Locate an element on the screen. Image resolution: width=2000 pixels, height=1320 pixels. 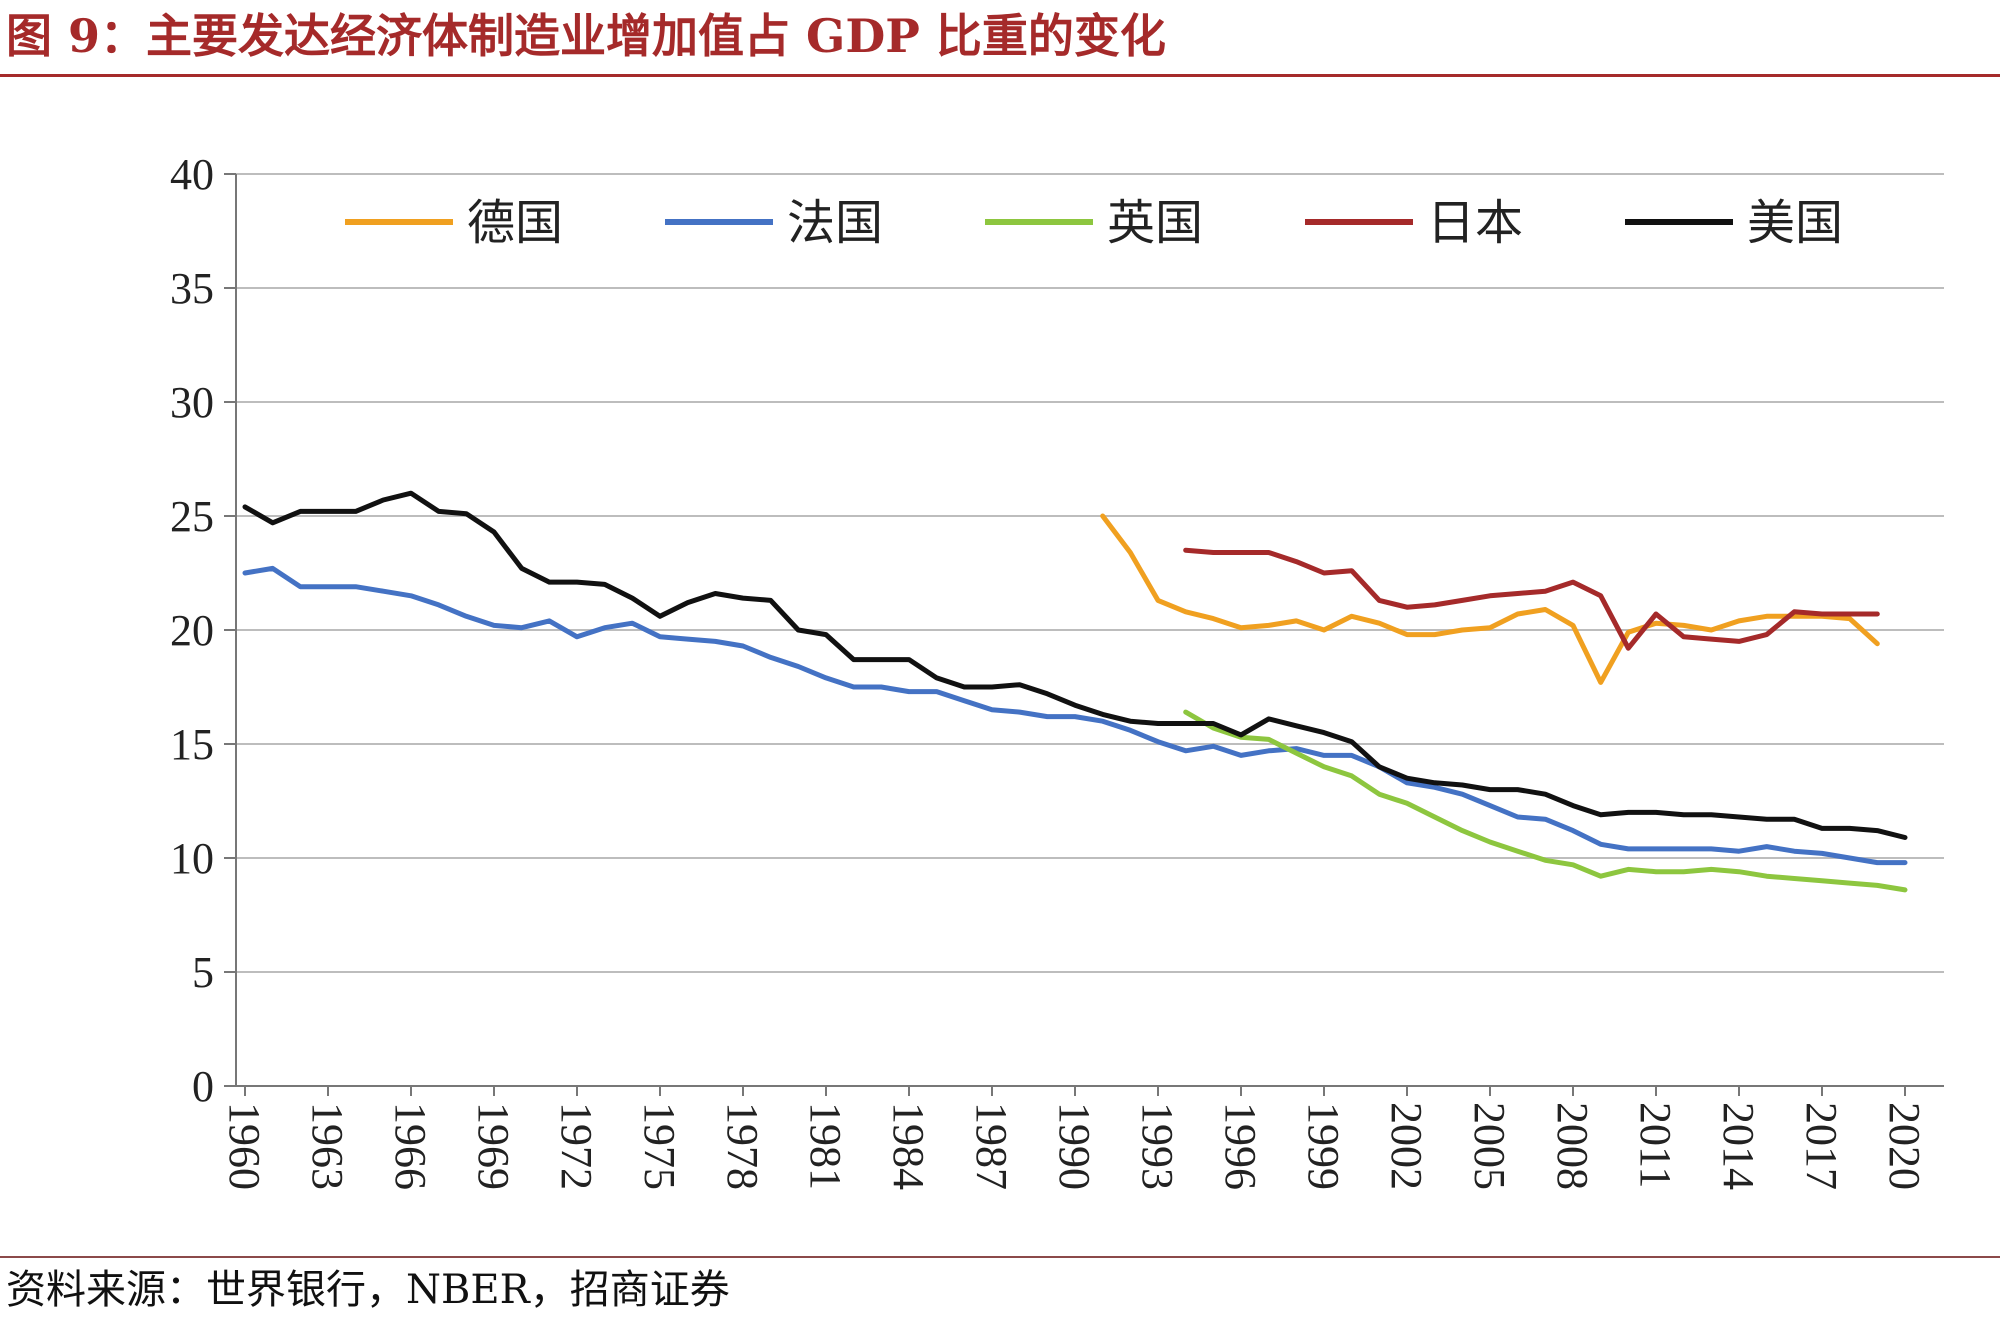
y-tick-label: 25 is located at coordinates (192, 516).